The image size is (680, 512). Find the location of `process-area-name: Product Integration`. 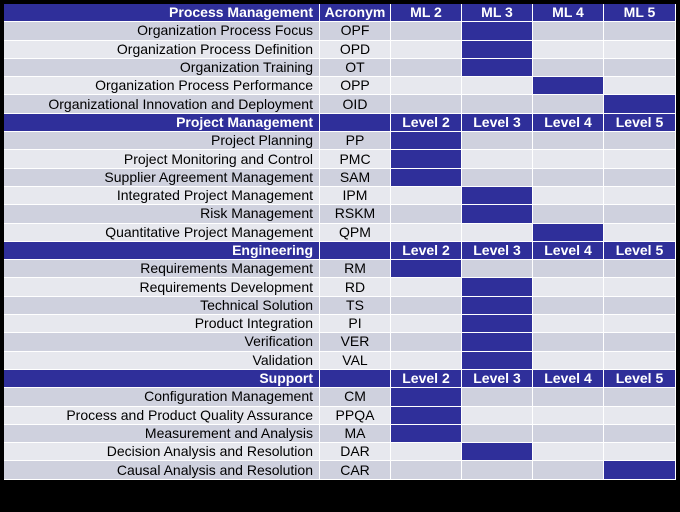

process-area-name: Product Integration is located at coordinates (162, 324).